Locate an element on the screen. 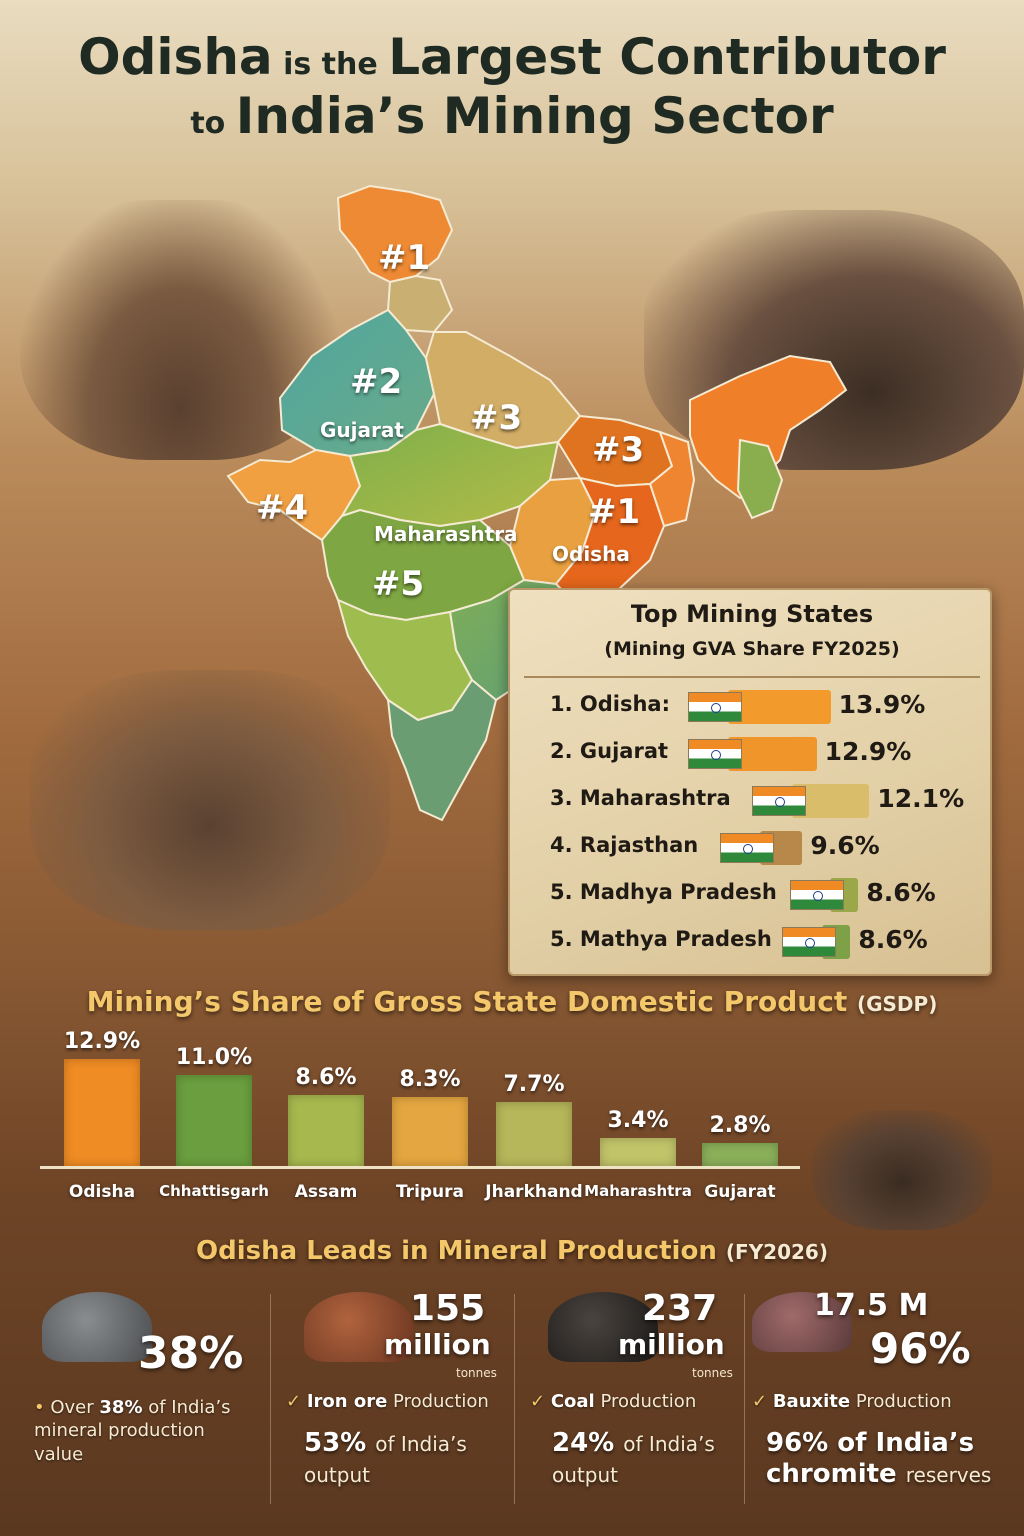  coal-desc: ✓ Coal Production is located at coordinates (613, 1401).